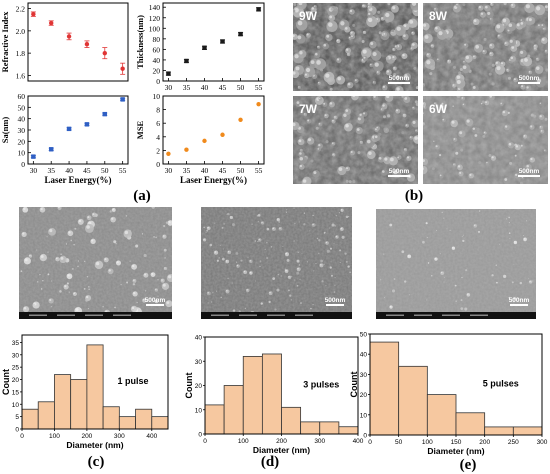  What do you see at coordinates (127, 423) in the screenshot?
I see `histogram-bar` at bounding box center [127, 423].